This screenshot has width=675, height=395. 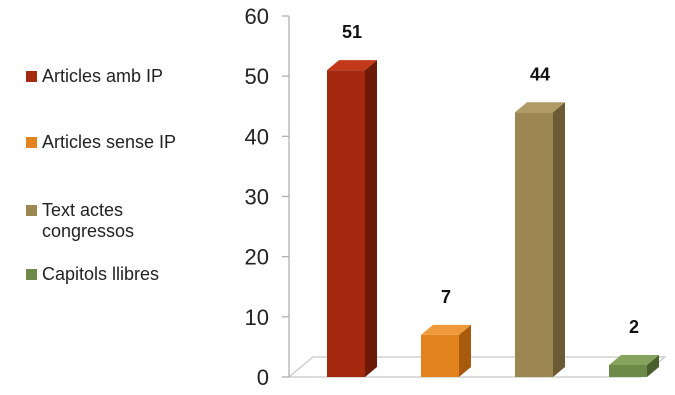 I want to click on legend-item-text-actes-congressos: Text actes congressos, so click(x=124, y=221).